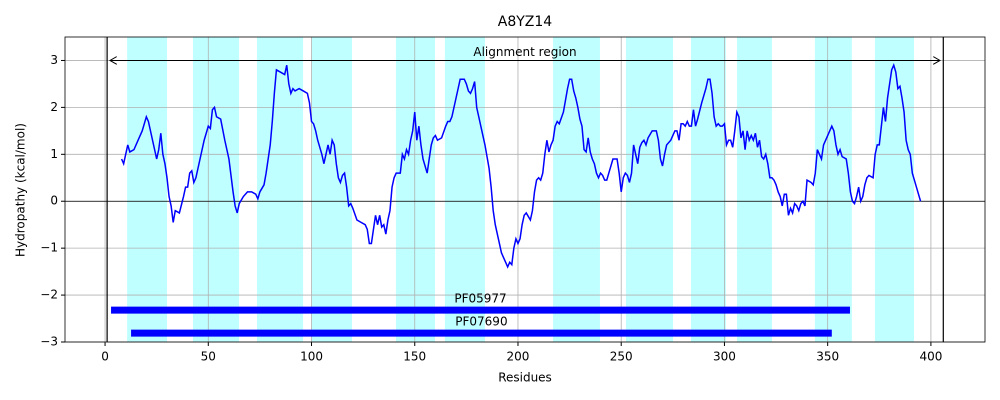 Image resolution: width=1000 pixels, height=400 pixels. I want to click on x-tick-label: 250, so click(621, 357).